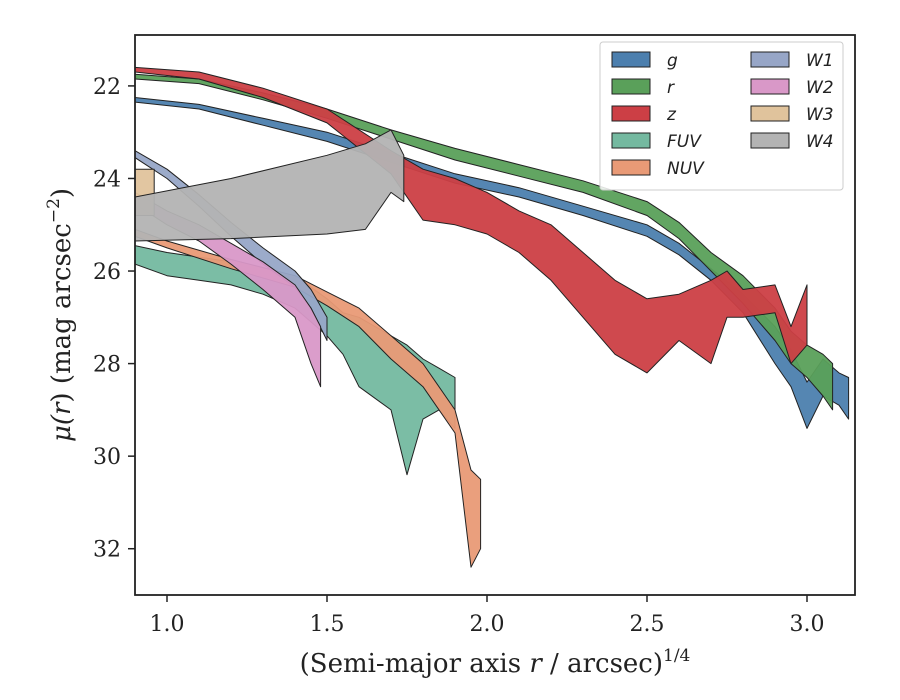  I want to click on x-tick-label: 2.5, so click(647, 624).